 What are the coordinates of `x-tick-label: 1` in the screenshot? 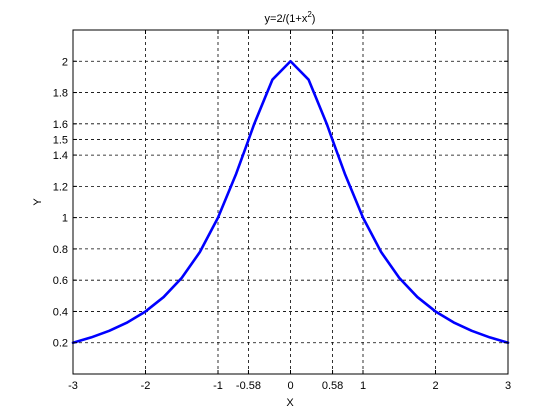 It's located at (363, 386).